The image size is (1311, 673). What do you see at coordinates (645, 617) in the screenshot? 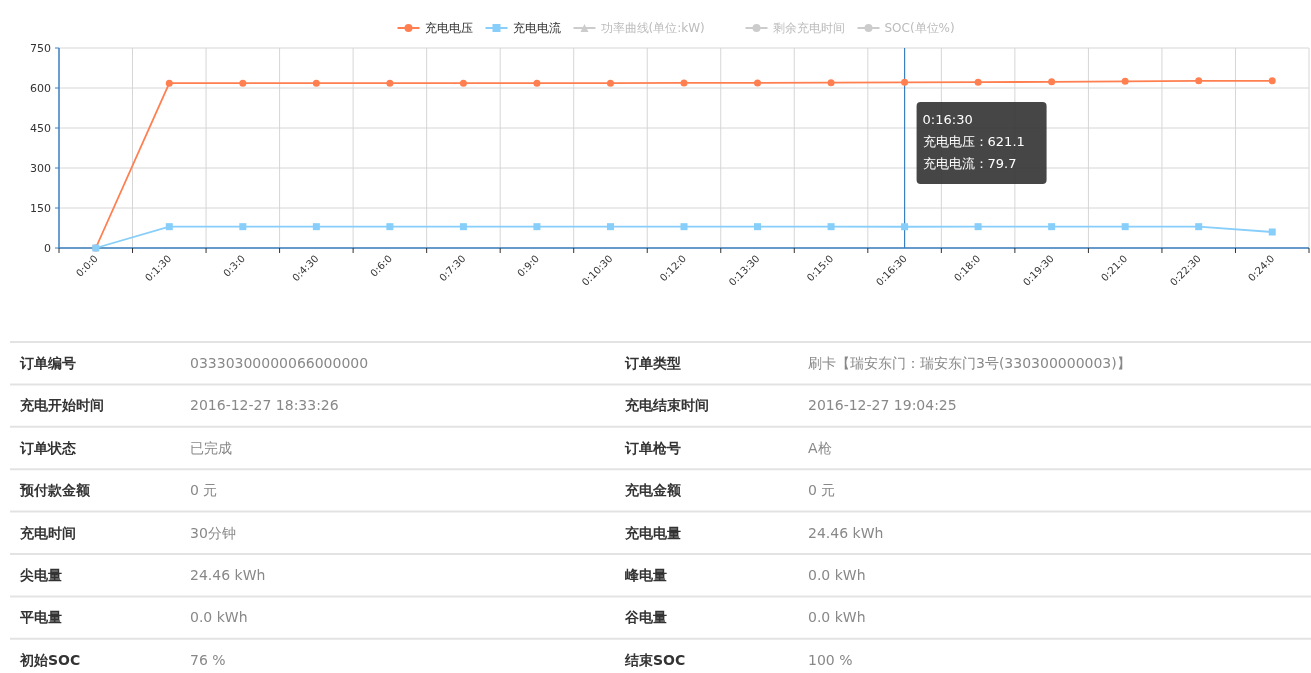
I see `text: 谷电量` at bounding box center [645, 617].